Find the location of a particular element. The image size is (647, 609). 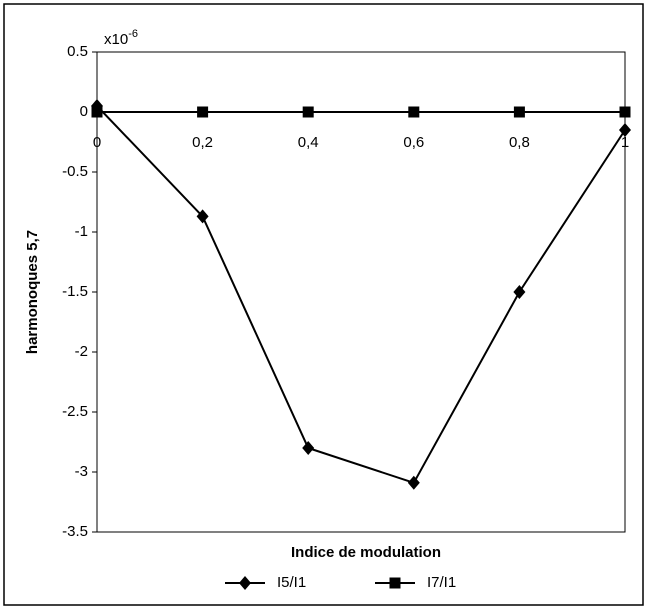

multiplier-exponent: -6 is located at coordinates (133, 34).